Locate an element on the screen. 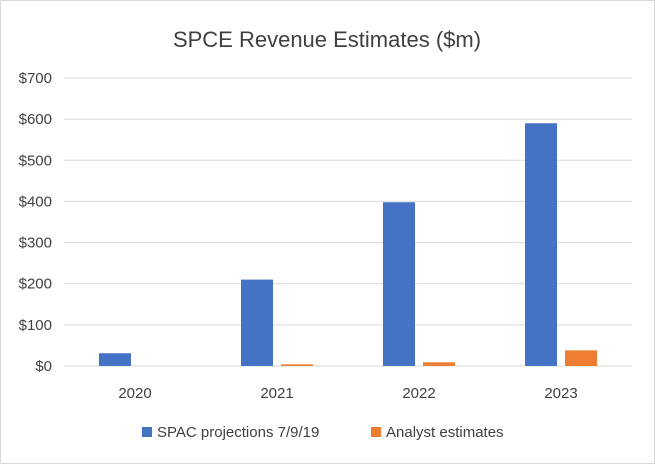 This screenshot has height=464, width=655. y-tick-label: $100 is located at coordinates (35, 325).